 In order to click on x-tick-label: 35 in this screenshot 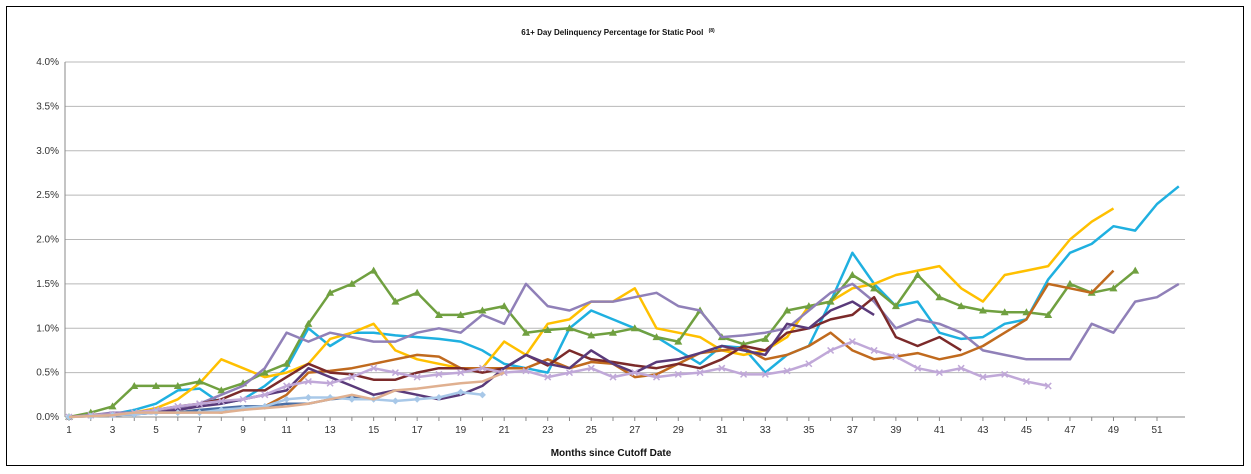, I will do `click(809, 430)`.